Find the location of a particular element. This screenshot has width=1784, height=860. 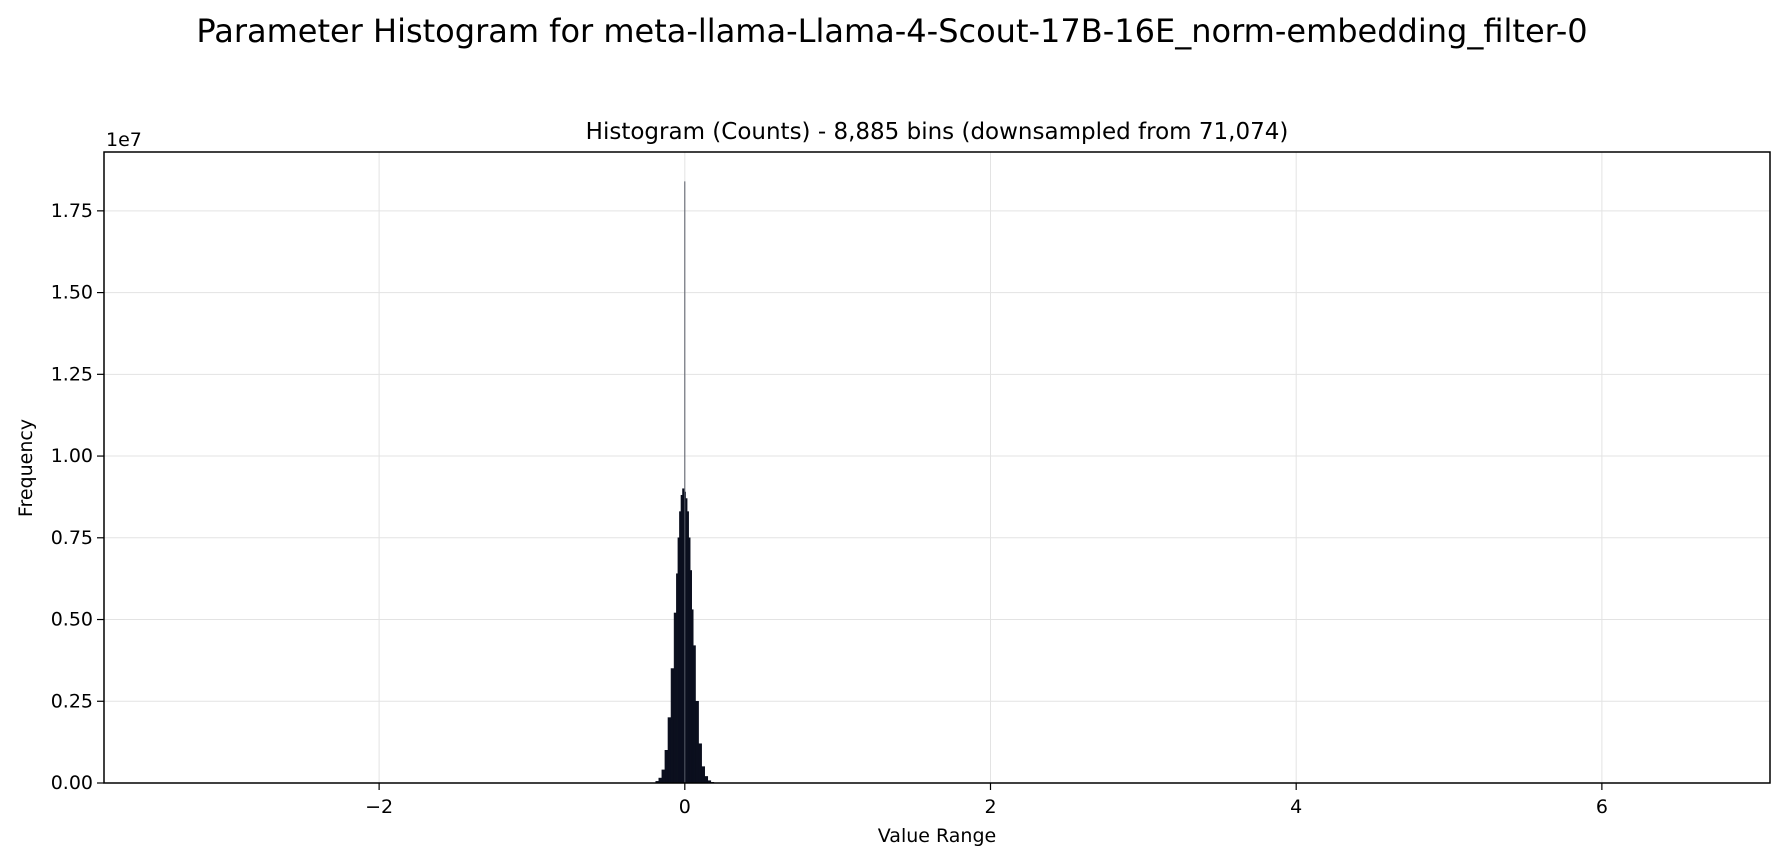

x-tick-label: 2 is located at coordinates (990, 807).